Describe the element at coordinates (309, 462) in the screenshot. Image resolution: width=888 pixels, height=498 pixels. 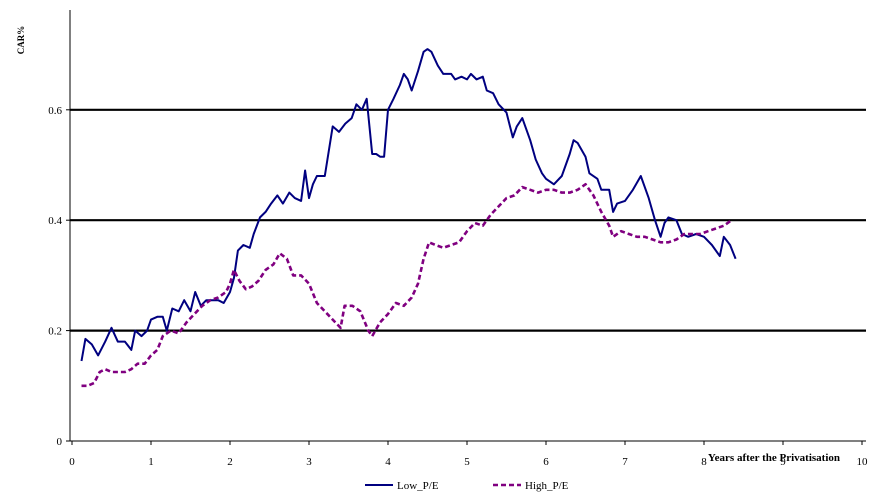
I see `x-tick-label-3: 3` at that location.